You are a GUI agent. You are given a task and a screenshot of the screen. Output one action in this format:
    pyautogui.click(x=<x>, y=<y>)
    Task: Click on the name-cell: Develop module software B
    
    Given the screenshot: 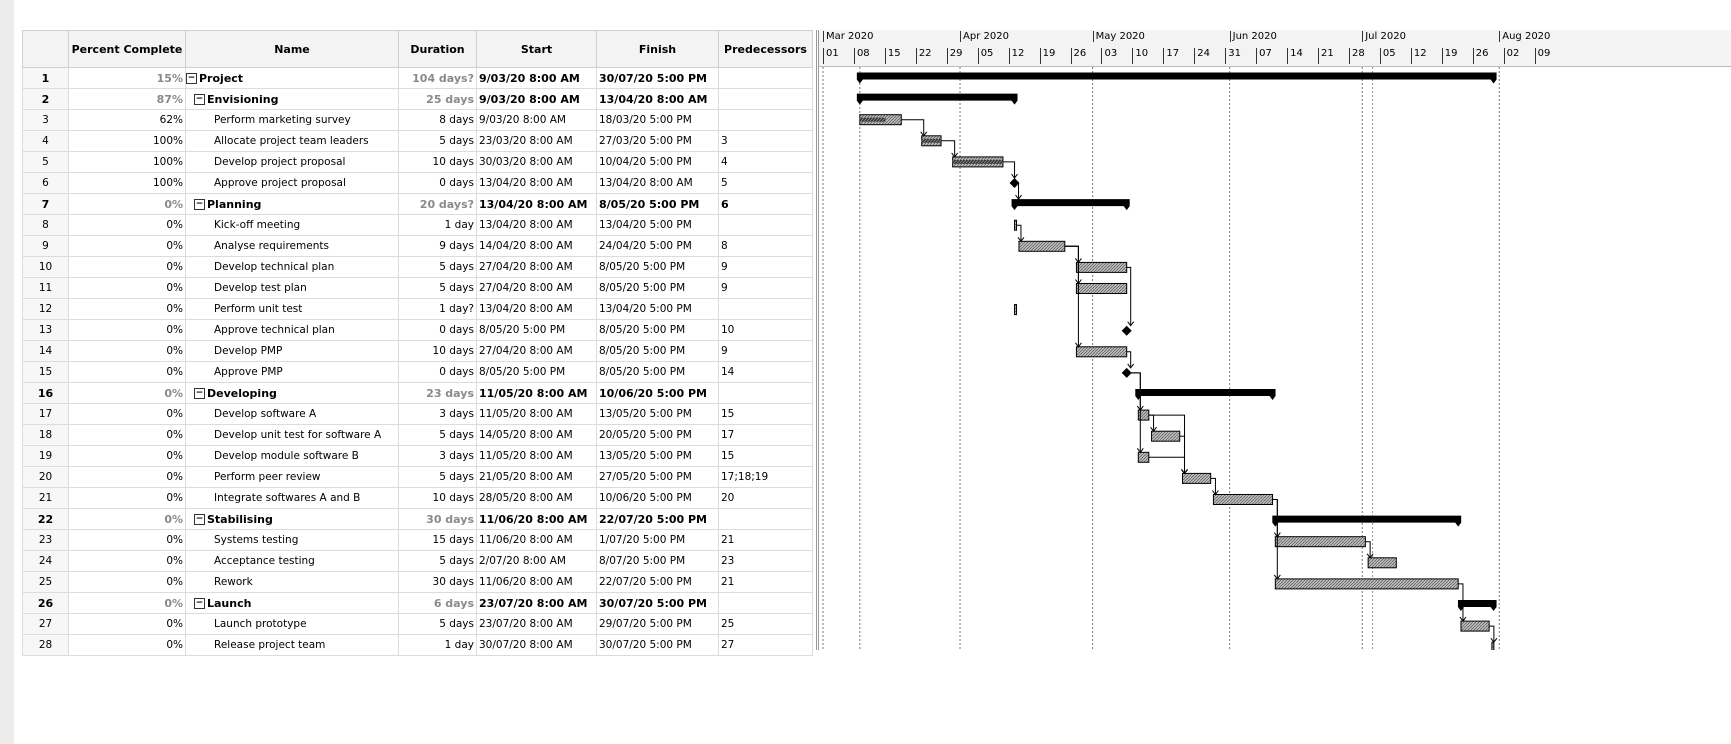 What is the action you would take?
    pyautogui.click(x=292, y=456)
    